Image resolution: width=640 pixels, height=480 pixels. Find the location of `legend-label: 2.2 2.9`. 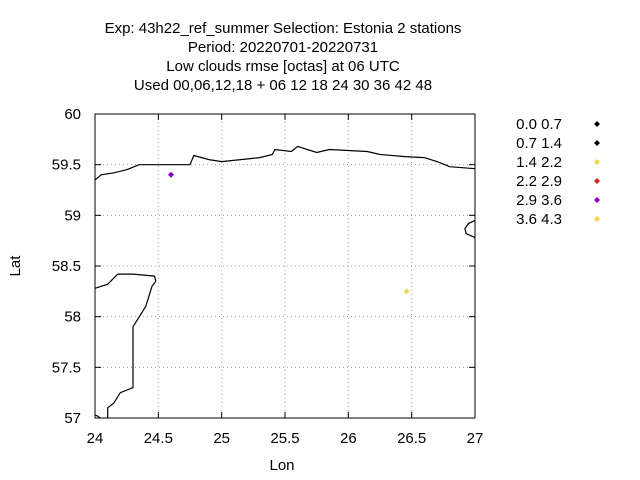

legend-label: 2.2 2.9 is located at coordinates (539, 181).